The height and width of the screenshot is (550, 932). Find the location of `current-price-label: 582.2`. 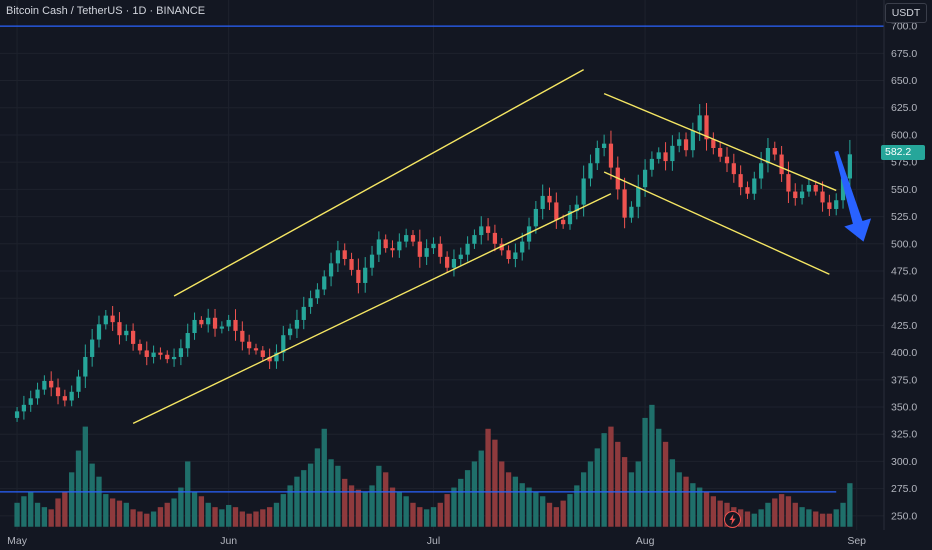

current-price-label: 582.2 is located at coordinates (903, 152).